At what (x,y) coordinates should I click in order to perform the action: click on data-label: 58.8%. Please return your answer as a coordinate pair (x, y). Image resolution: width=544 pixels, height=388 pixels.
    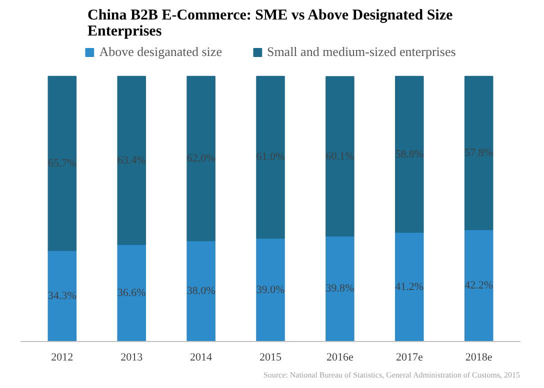
    Looking at the image, I should click on (409, 154).